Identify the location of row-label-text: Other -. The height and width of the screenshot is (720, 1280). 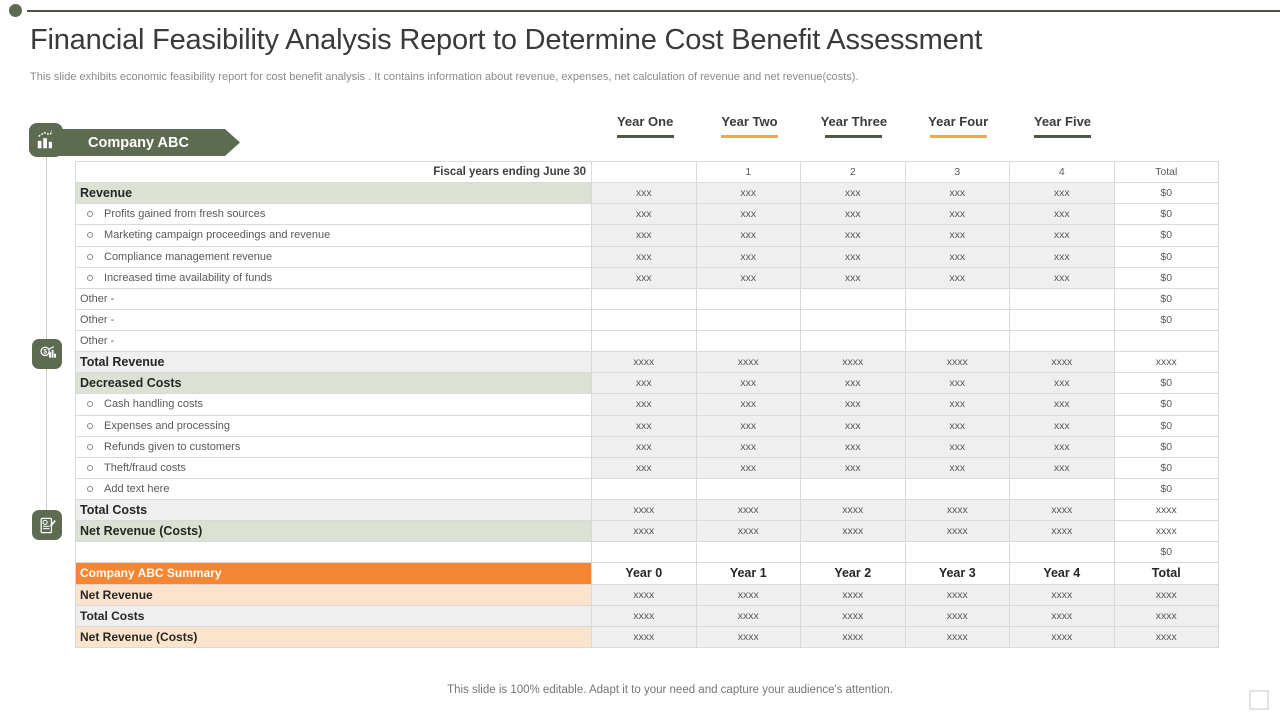
(97, 341).